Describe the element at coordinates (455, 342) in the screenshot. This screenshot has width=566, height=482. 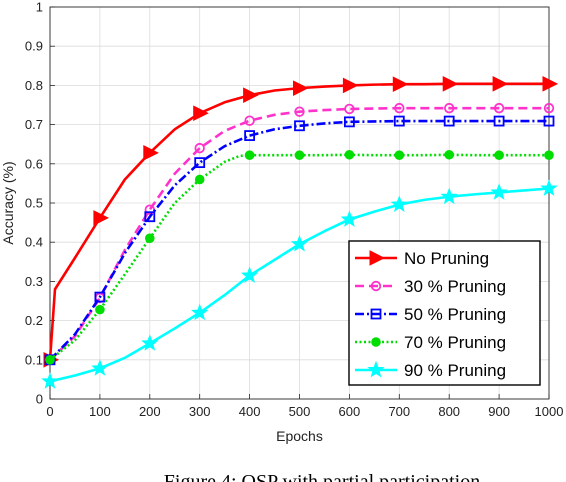
I see `legend-label: 70 % Pruning` at that location.